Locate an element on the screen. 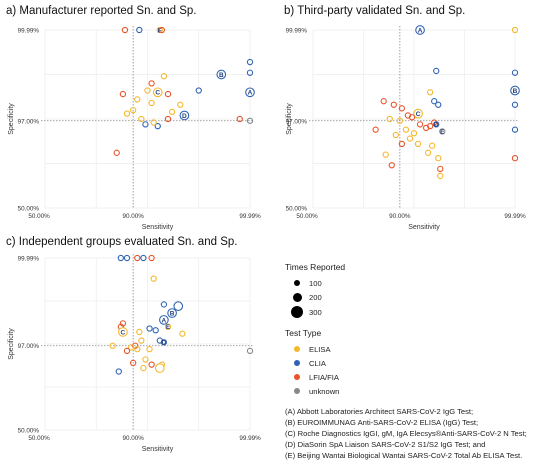 This screenshot has width=550, height=461. clia-dot is located at coordinates (297, 363).